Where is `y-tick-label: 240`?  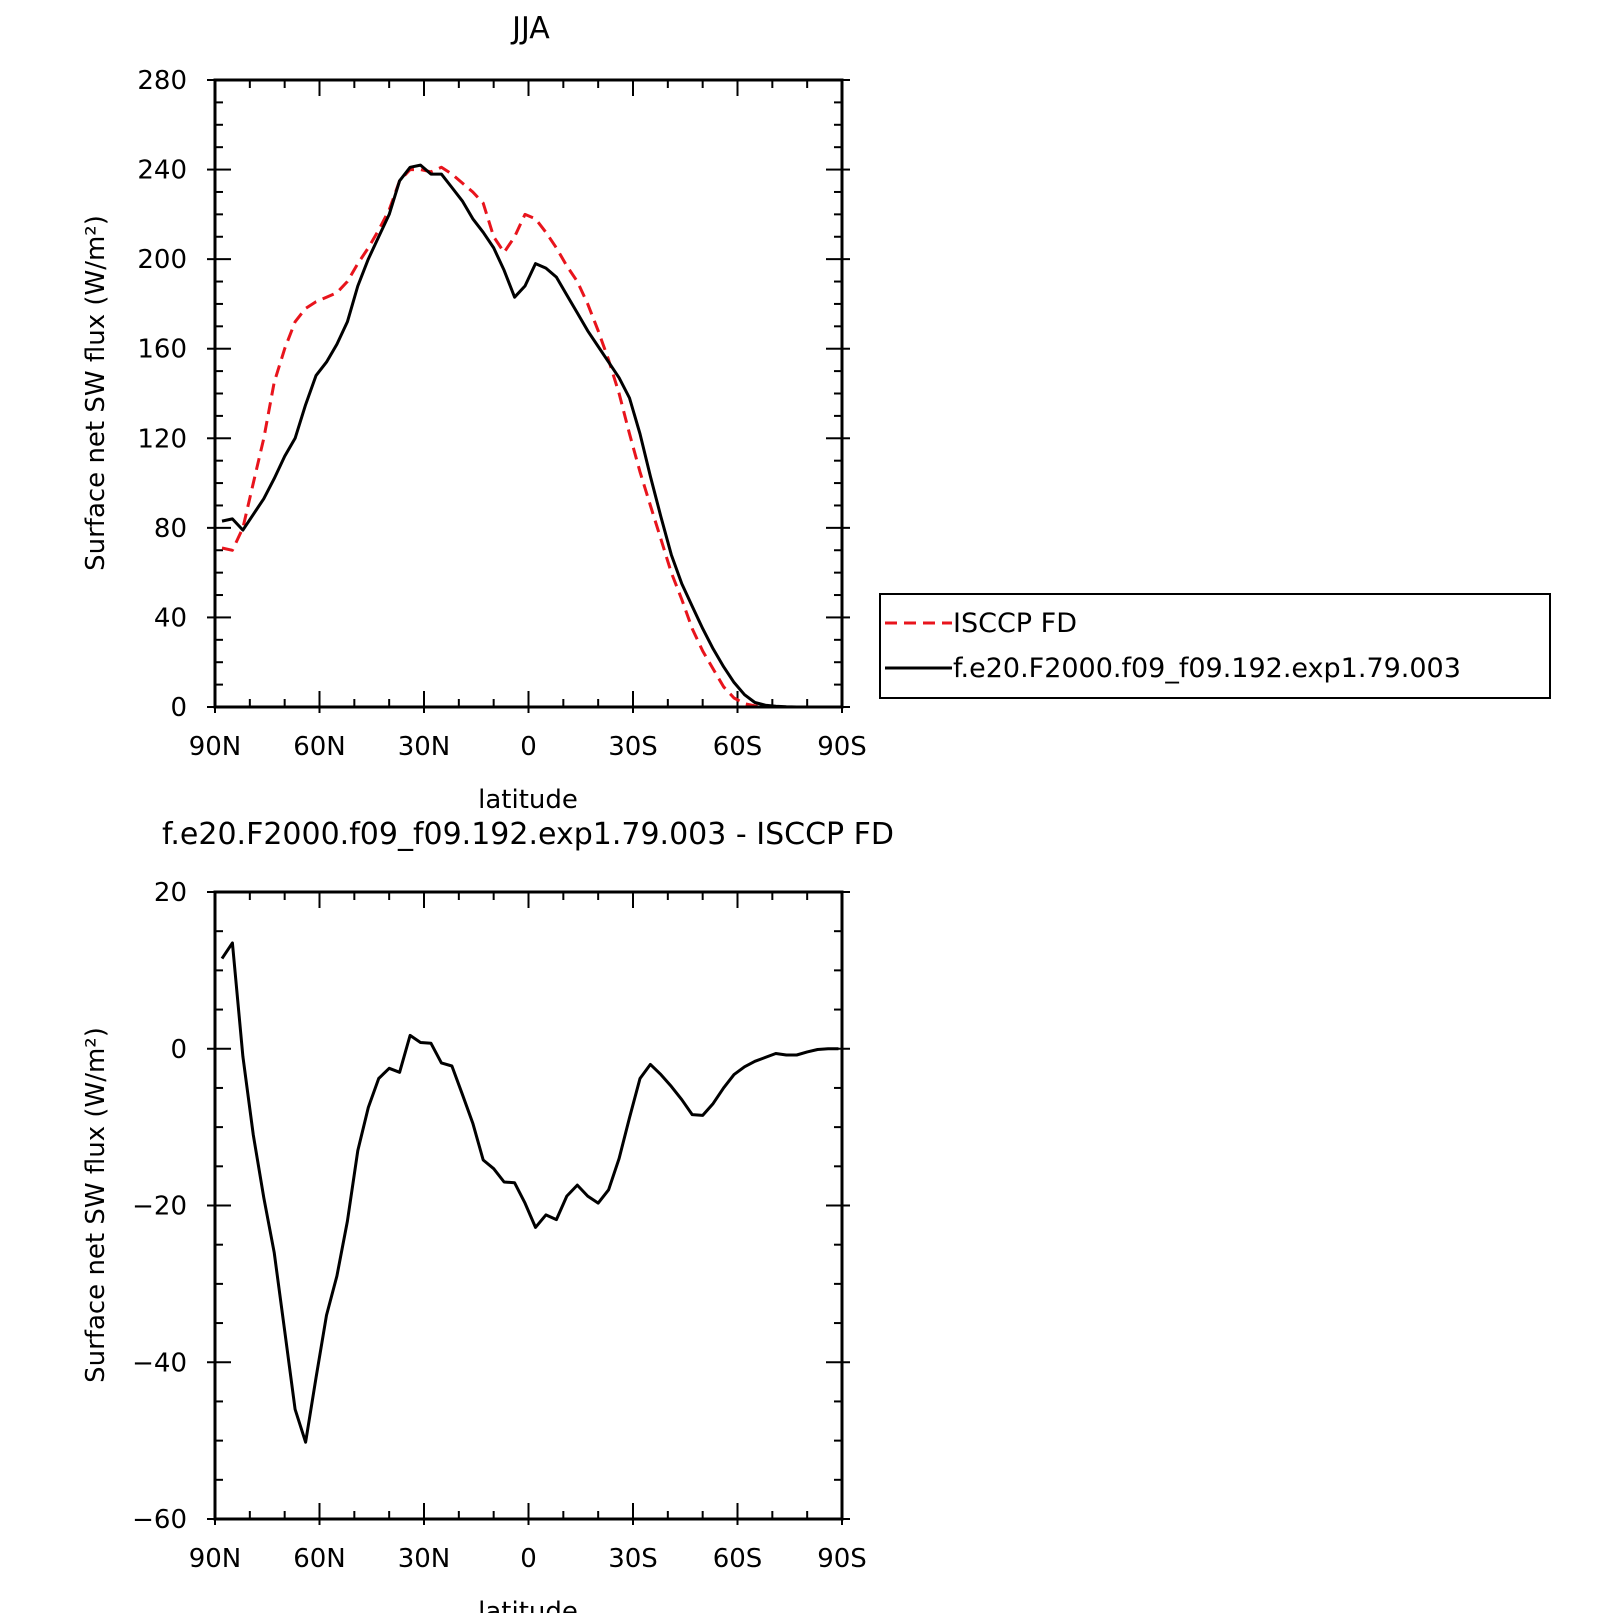 y-tick-label: 240 is located at coordinates (162, 171).